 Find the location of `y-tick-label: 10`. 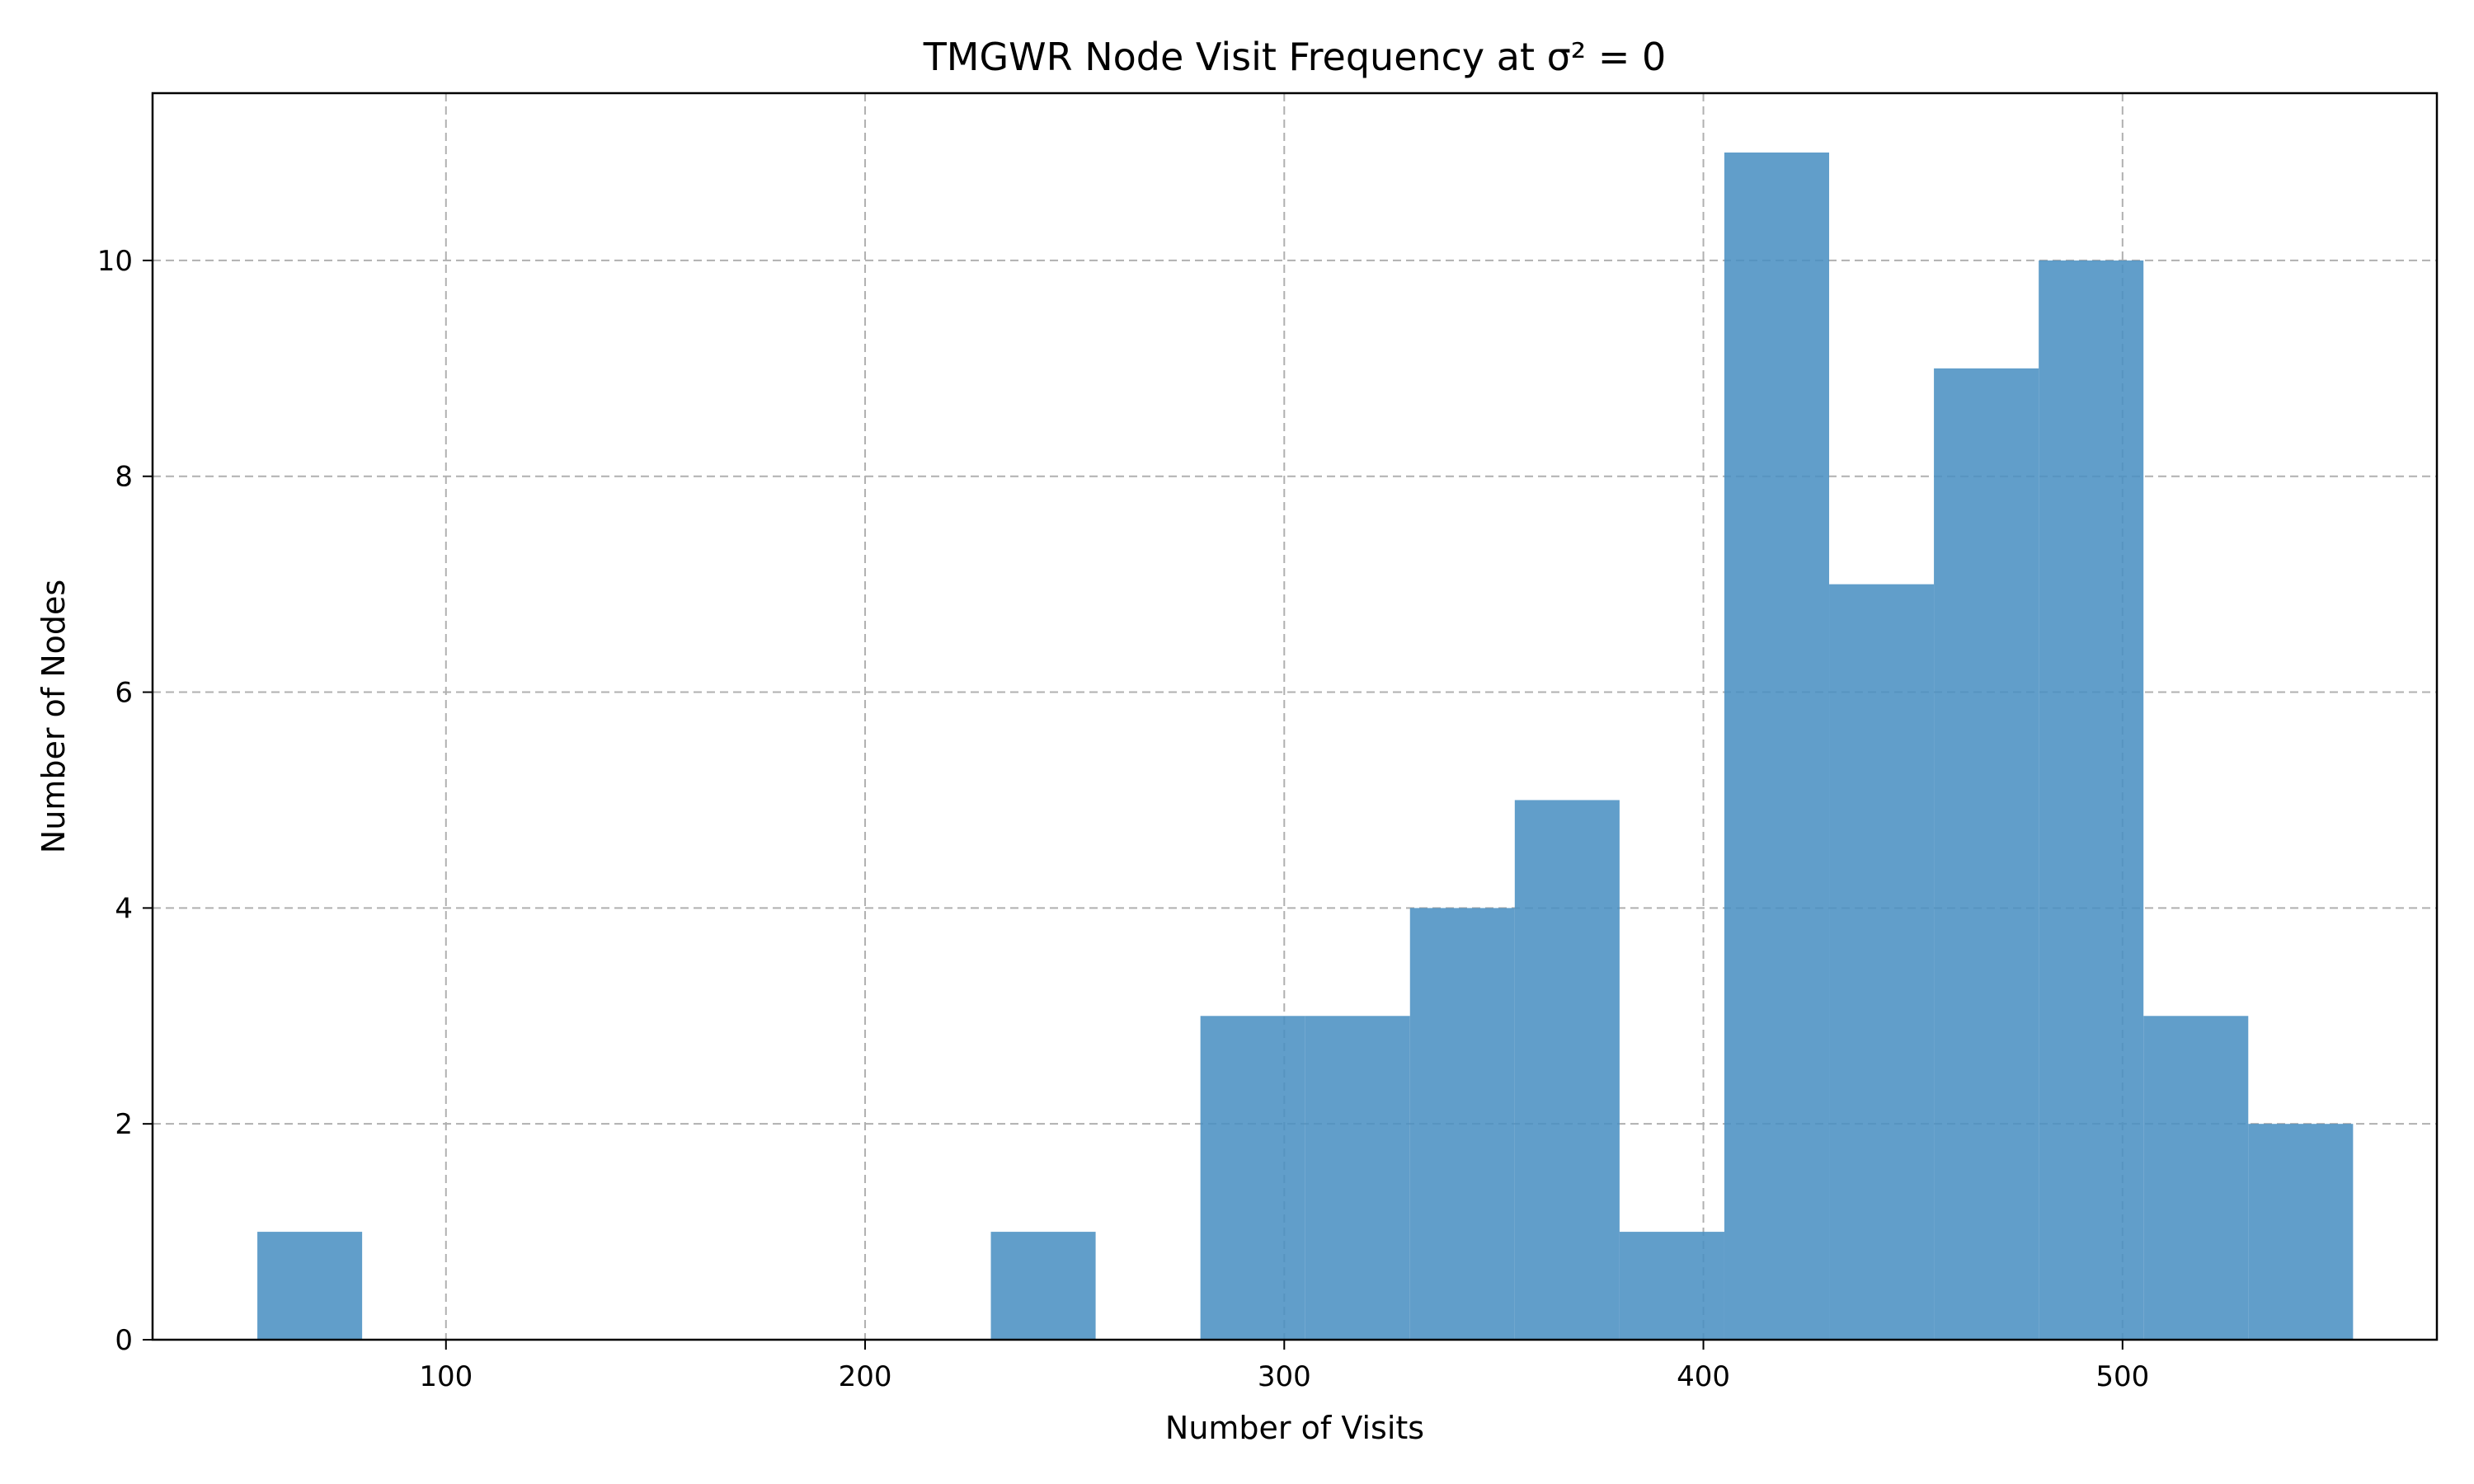

y-tick-label: 10 is located at coordinates (115, 261).